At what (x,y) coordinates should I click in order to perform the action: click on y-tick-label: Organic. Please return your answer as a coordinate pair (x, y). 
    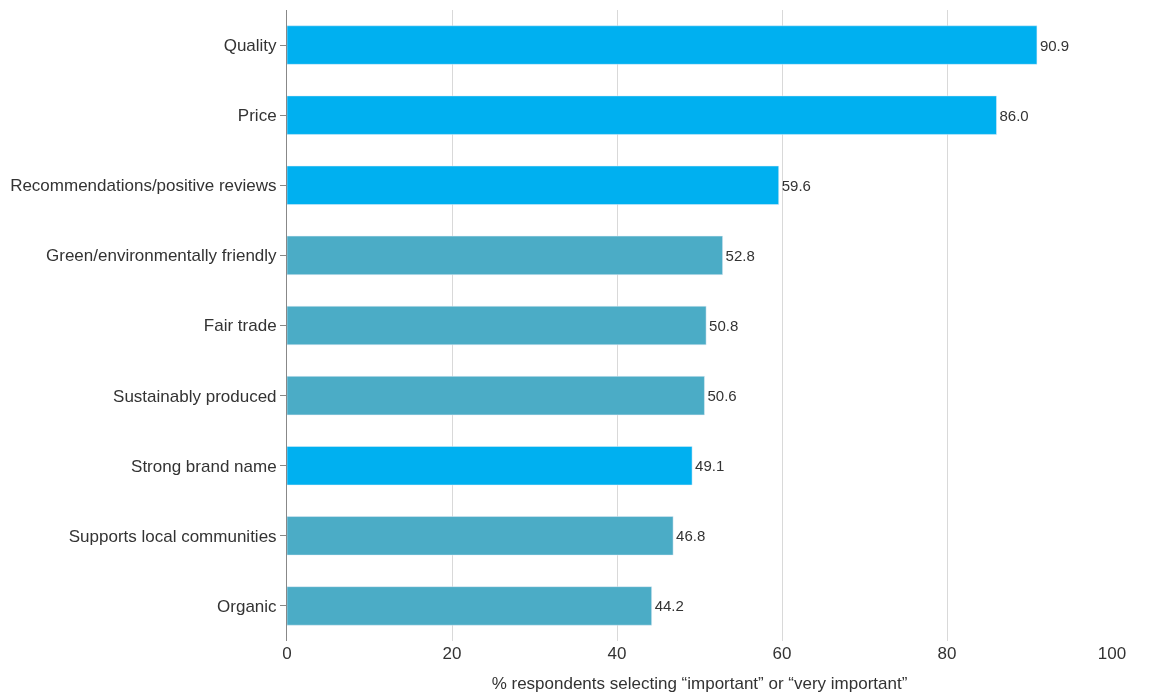
    Looking at the image, I should click on (247, 606).